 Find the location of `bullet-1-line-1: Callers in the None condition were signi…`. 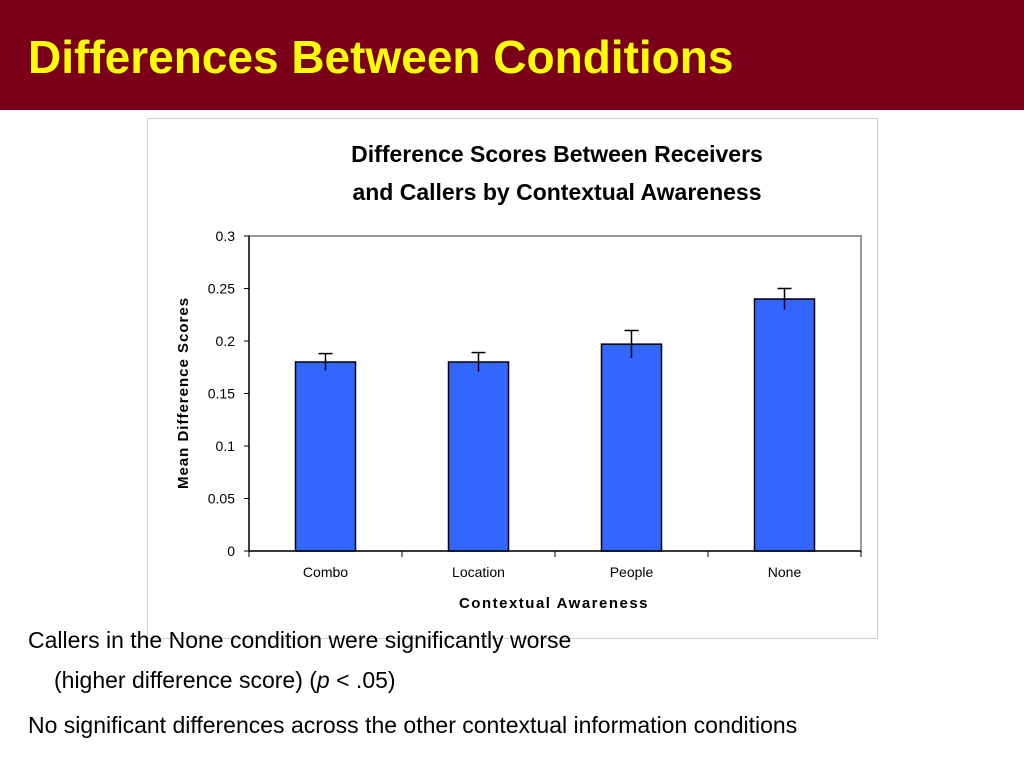

bullet-1-line-1: Callers in the None condition were signi… is located at coordinates (300, 640).